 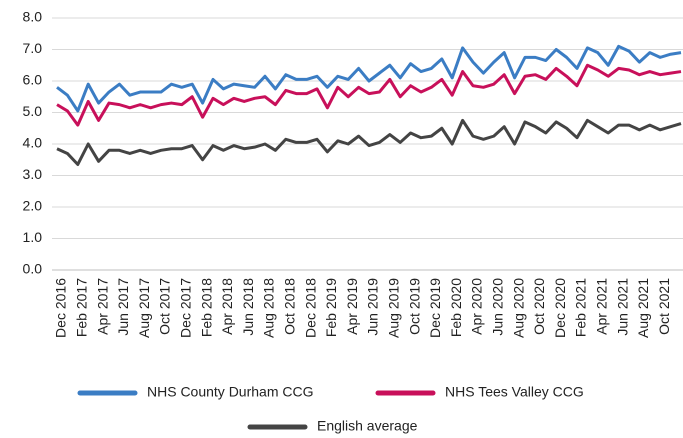 What do you see at coordinates (269, 308) in the screenshot?
I see `x-tick-label: Aug 2018` at bounding box center [269, 308].